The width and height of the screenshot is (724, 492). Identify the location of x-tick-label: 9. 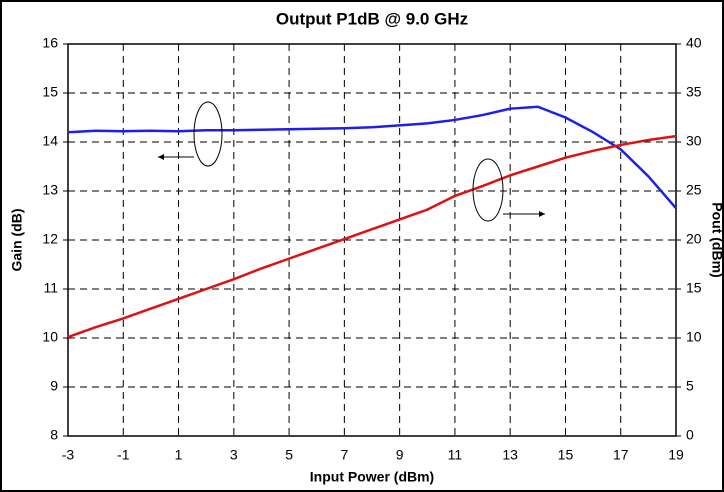
(400, 455).